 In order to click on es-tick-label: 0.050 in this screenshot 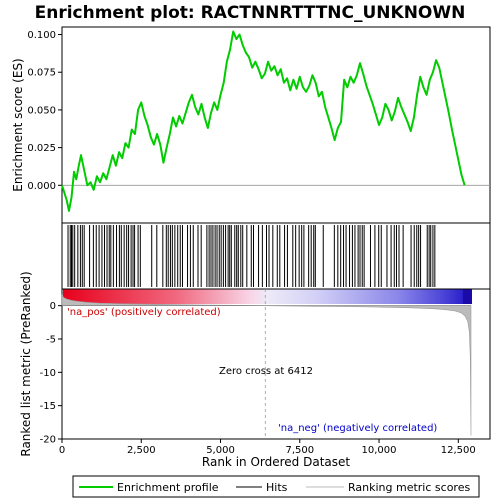, I will do `click(41, 110)`.